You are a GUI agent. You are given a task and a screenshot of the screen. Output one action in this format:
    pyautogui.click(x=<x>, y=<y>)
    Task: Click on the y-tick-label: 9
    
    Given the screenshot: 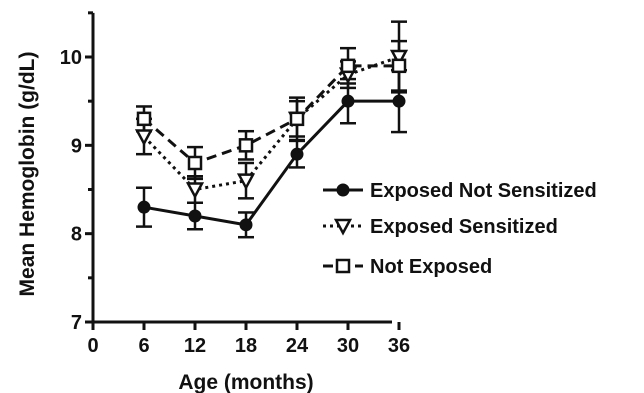 What is the action you would take?
    pyautogui.click(x=76, y=146)
    